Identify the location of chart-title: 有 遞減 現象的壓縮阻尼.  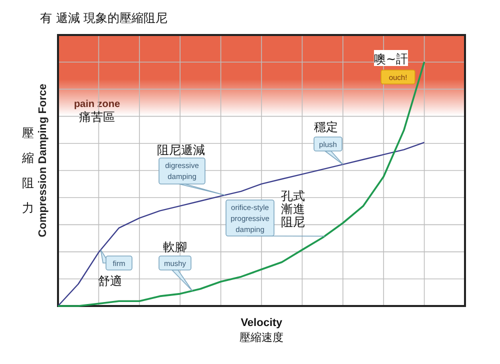
(104, 18).